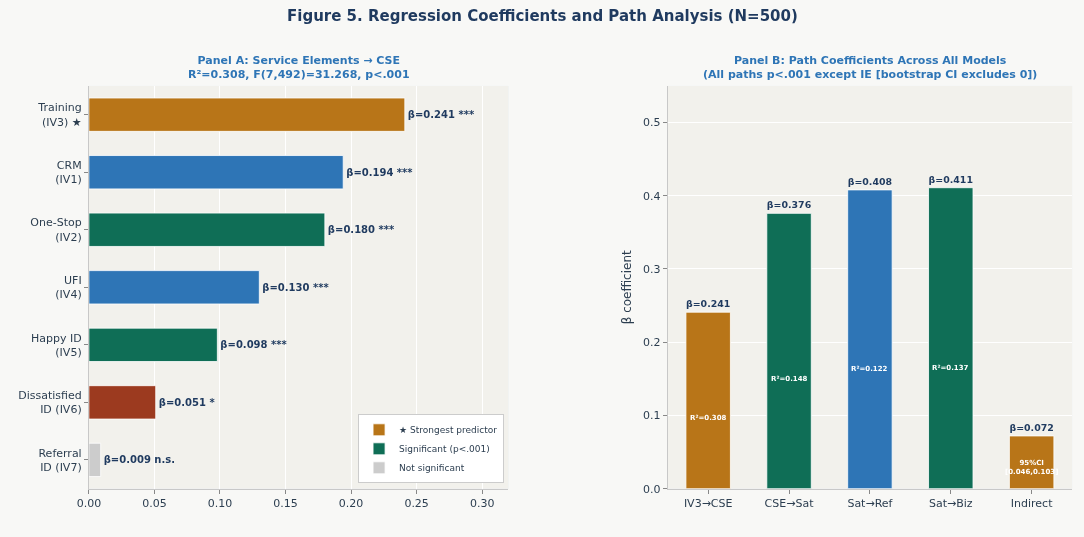 The image size is (1084, 537). I want to click on data-label: β=0.241 ***, so click(441, 115).